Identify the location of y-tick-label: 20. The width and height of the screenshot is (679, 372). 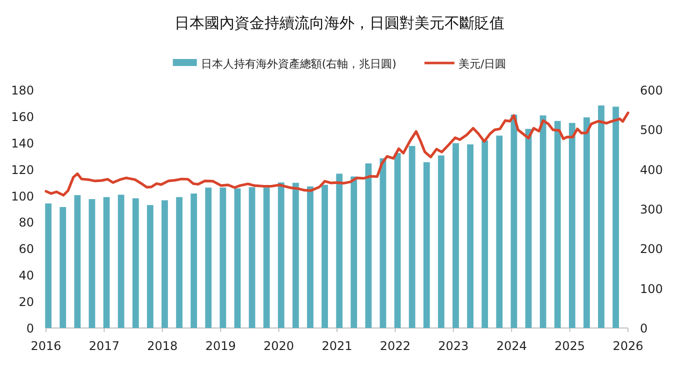
(26, 302).